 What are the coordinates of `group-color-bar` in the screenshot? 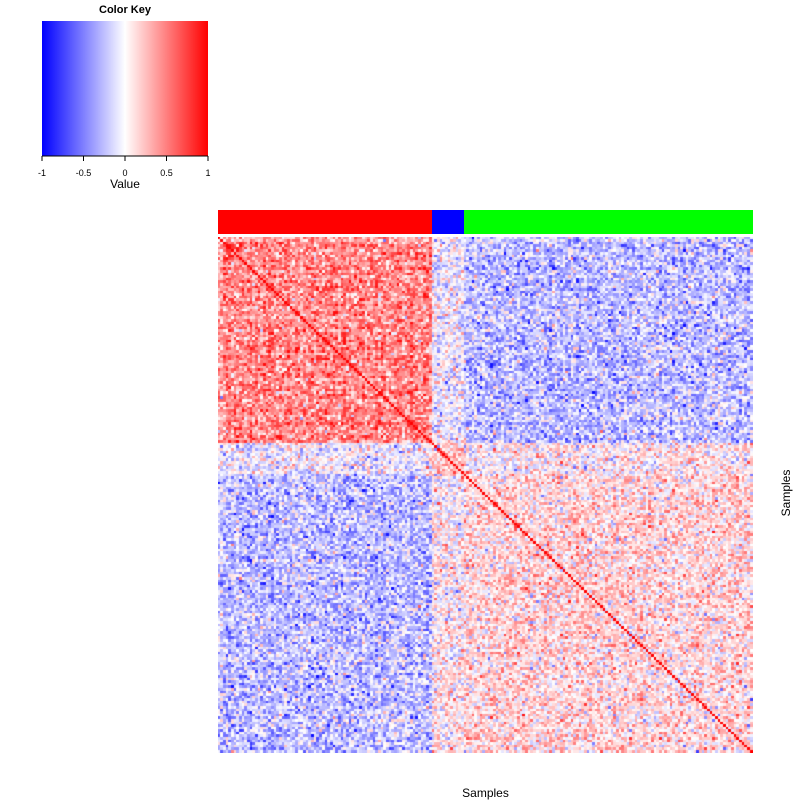 It's located at (485, 222).